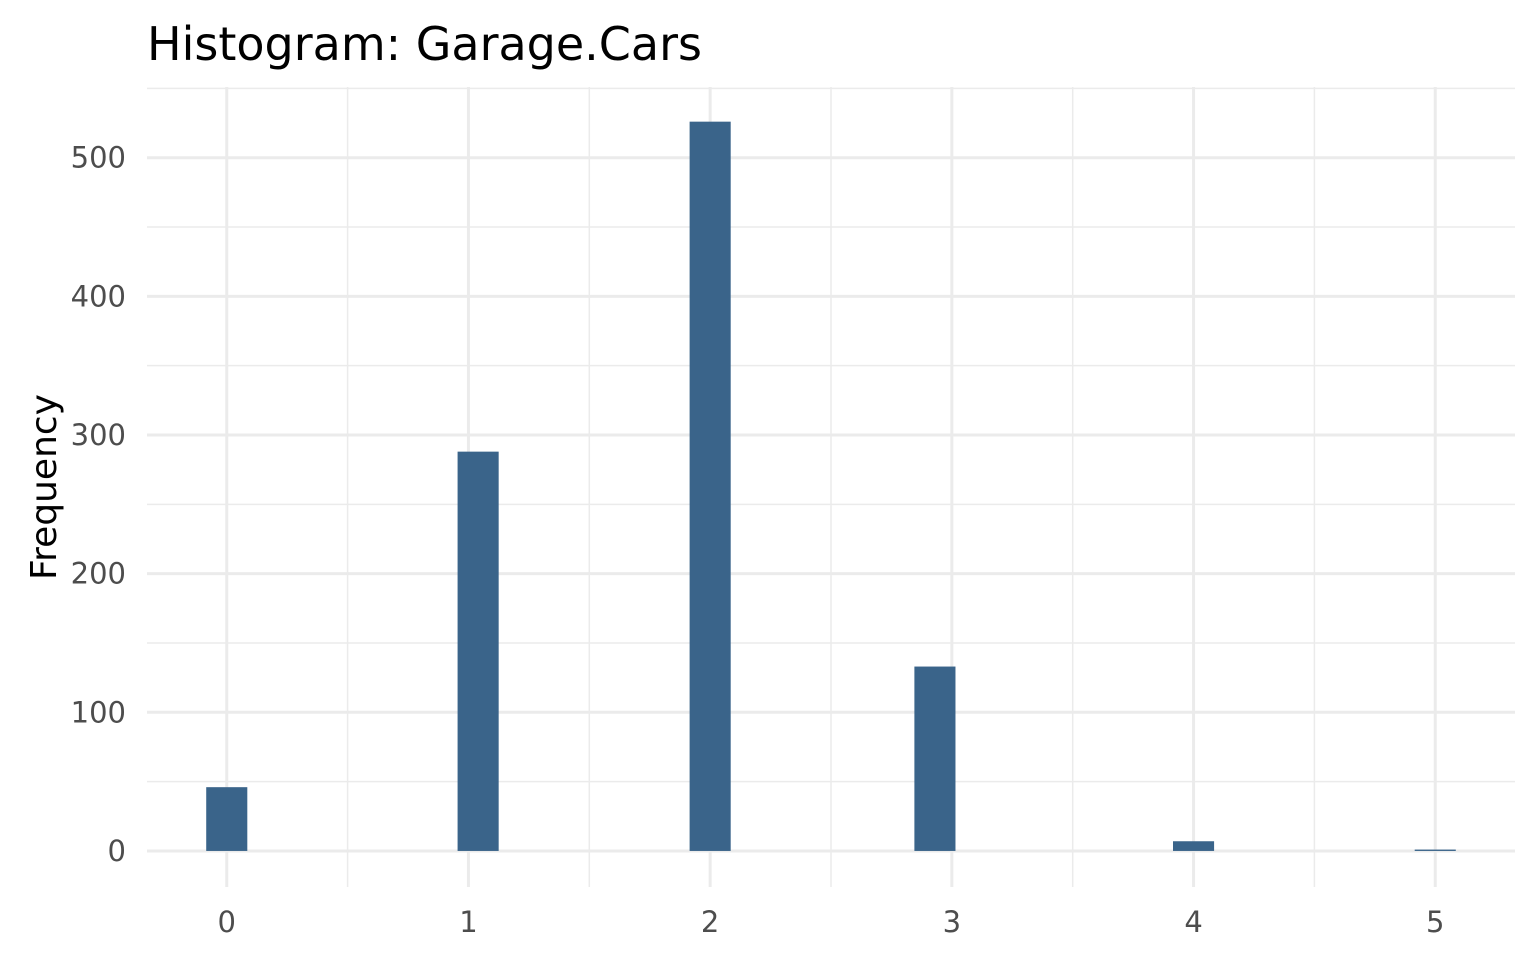  I want to click on x-tick-label: 5, so click(1435, 922).